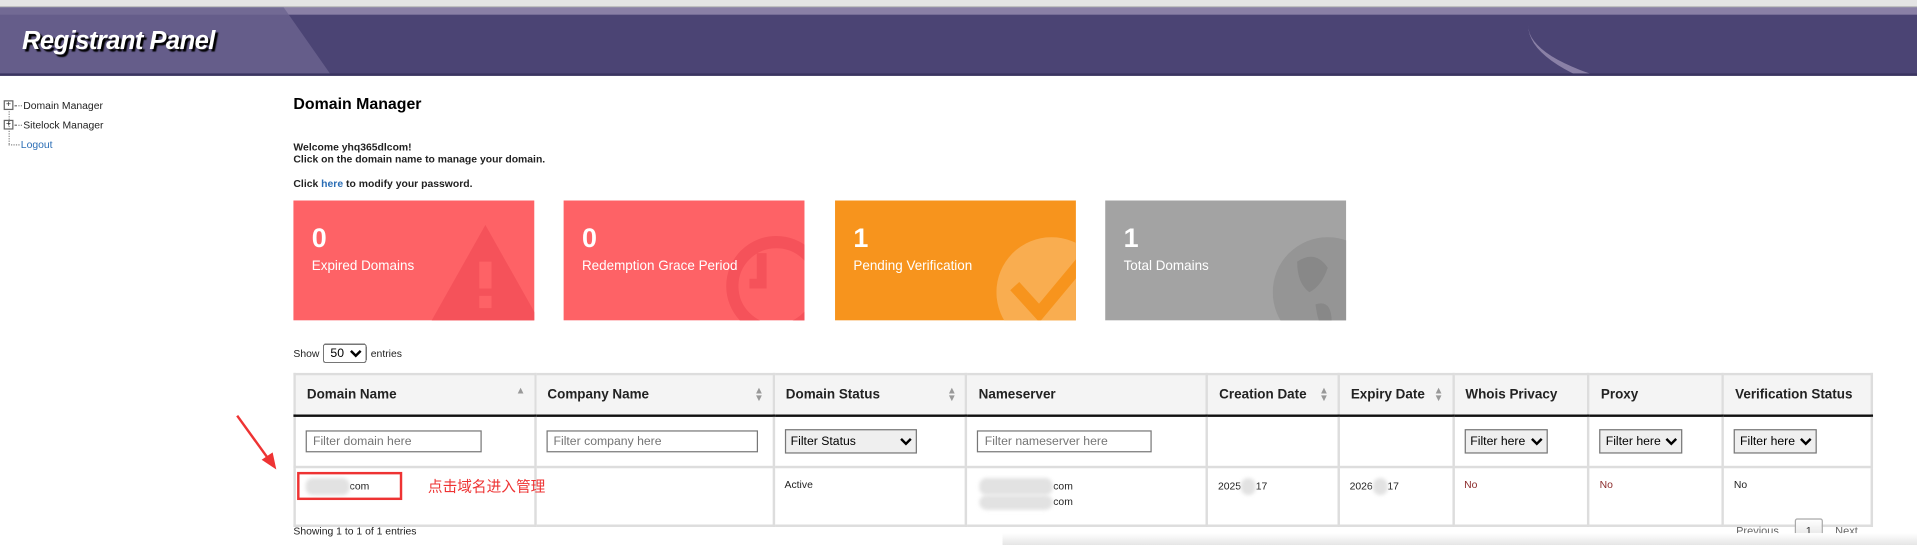 This screenshot has height=545, width=1917. What do you see at coordinates (1309, 279) in the screenshot?
I see `globe-icon` at bounding box center [1309, 279].